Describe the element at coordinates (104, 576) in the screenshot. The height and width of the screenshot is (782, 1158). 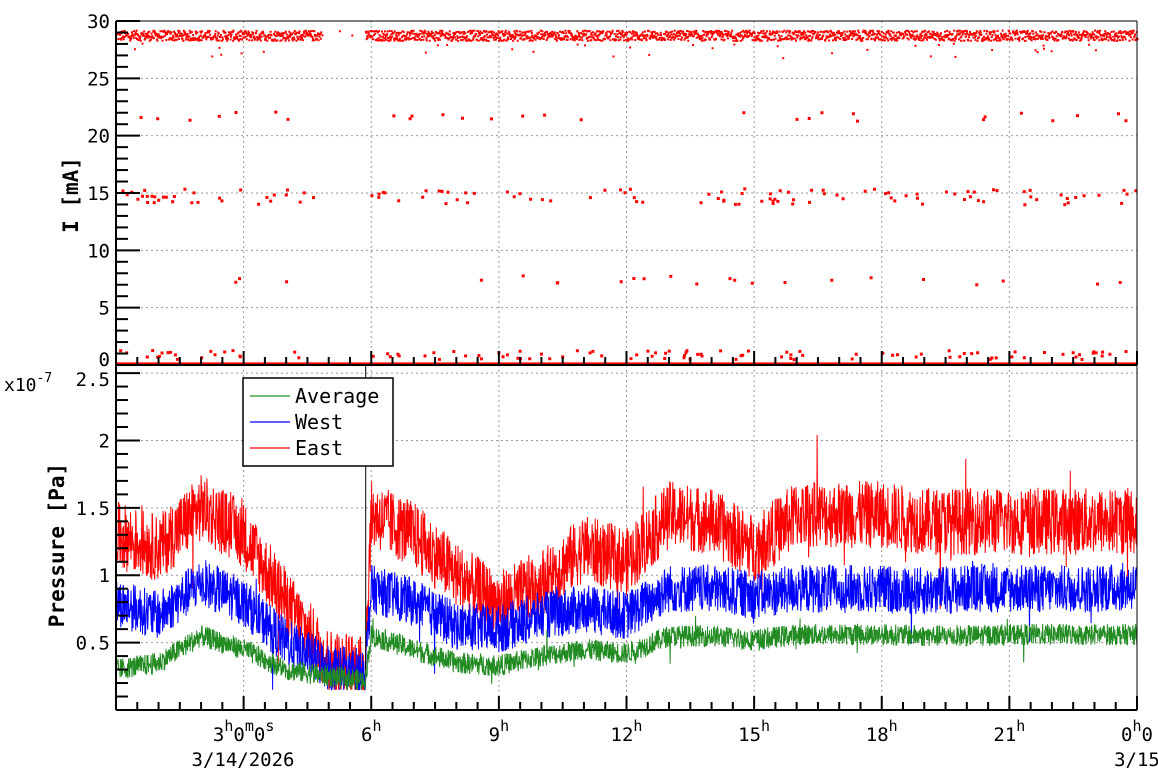
I see `pressure-y-tick-label: 1` at that location.